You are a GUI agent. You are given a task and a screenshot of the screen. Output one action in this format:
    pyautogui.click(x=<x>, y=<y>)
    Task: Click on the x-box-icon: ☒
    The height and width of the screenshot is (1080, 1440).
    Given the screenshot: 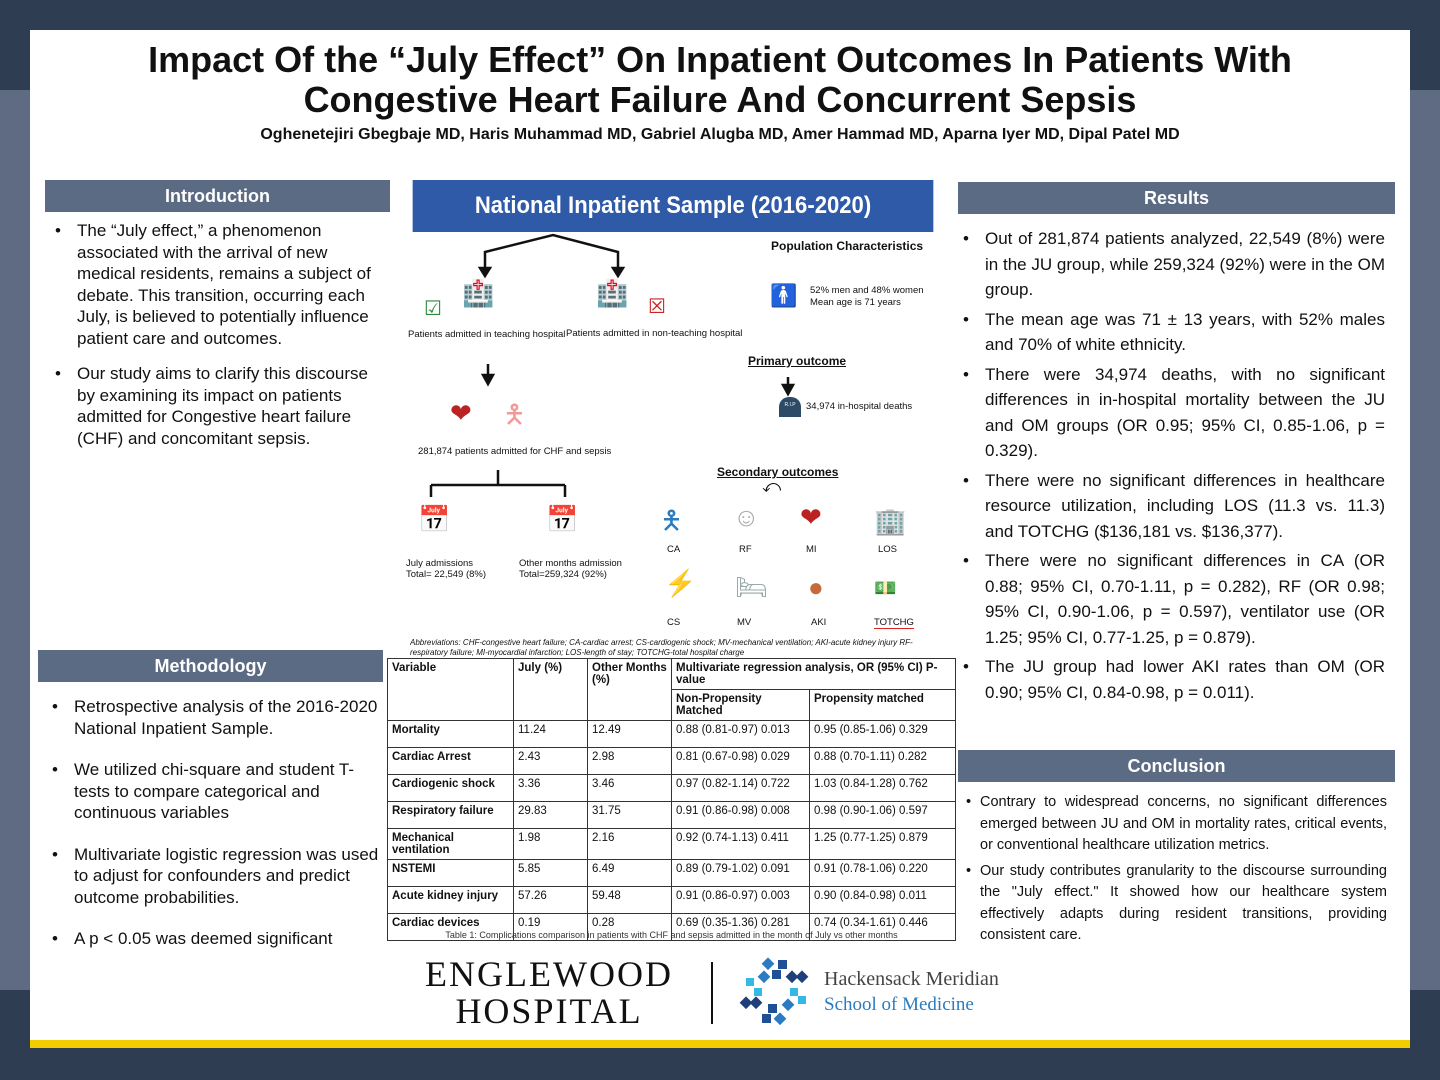 What is the action you would take?
    pyautogui.click(x=657, y=307)
    